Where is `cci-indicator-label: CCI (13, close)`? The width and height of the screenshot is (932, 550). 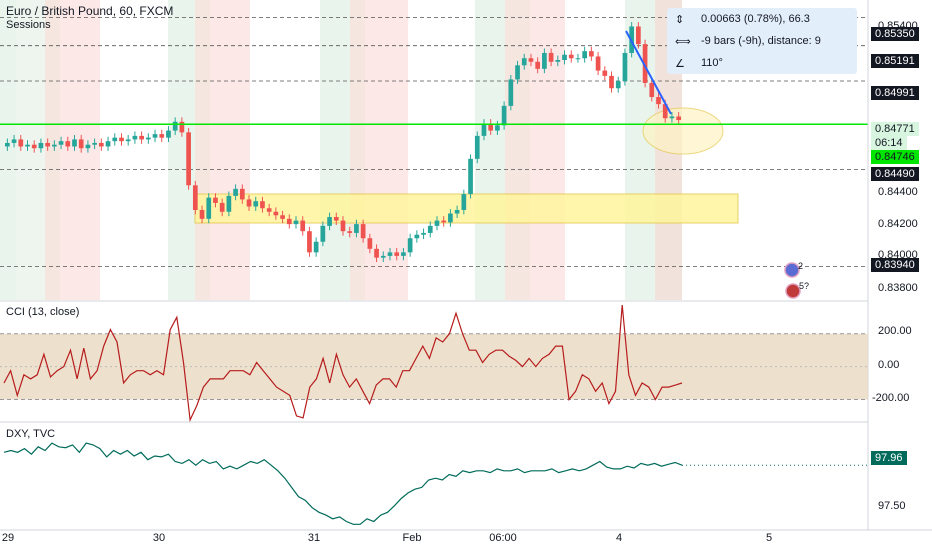 cci-indicator-label: CCI (13, close) is located at coordinates (43, 312).